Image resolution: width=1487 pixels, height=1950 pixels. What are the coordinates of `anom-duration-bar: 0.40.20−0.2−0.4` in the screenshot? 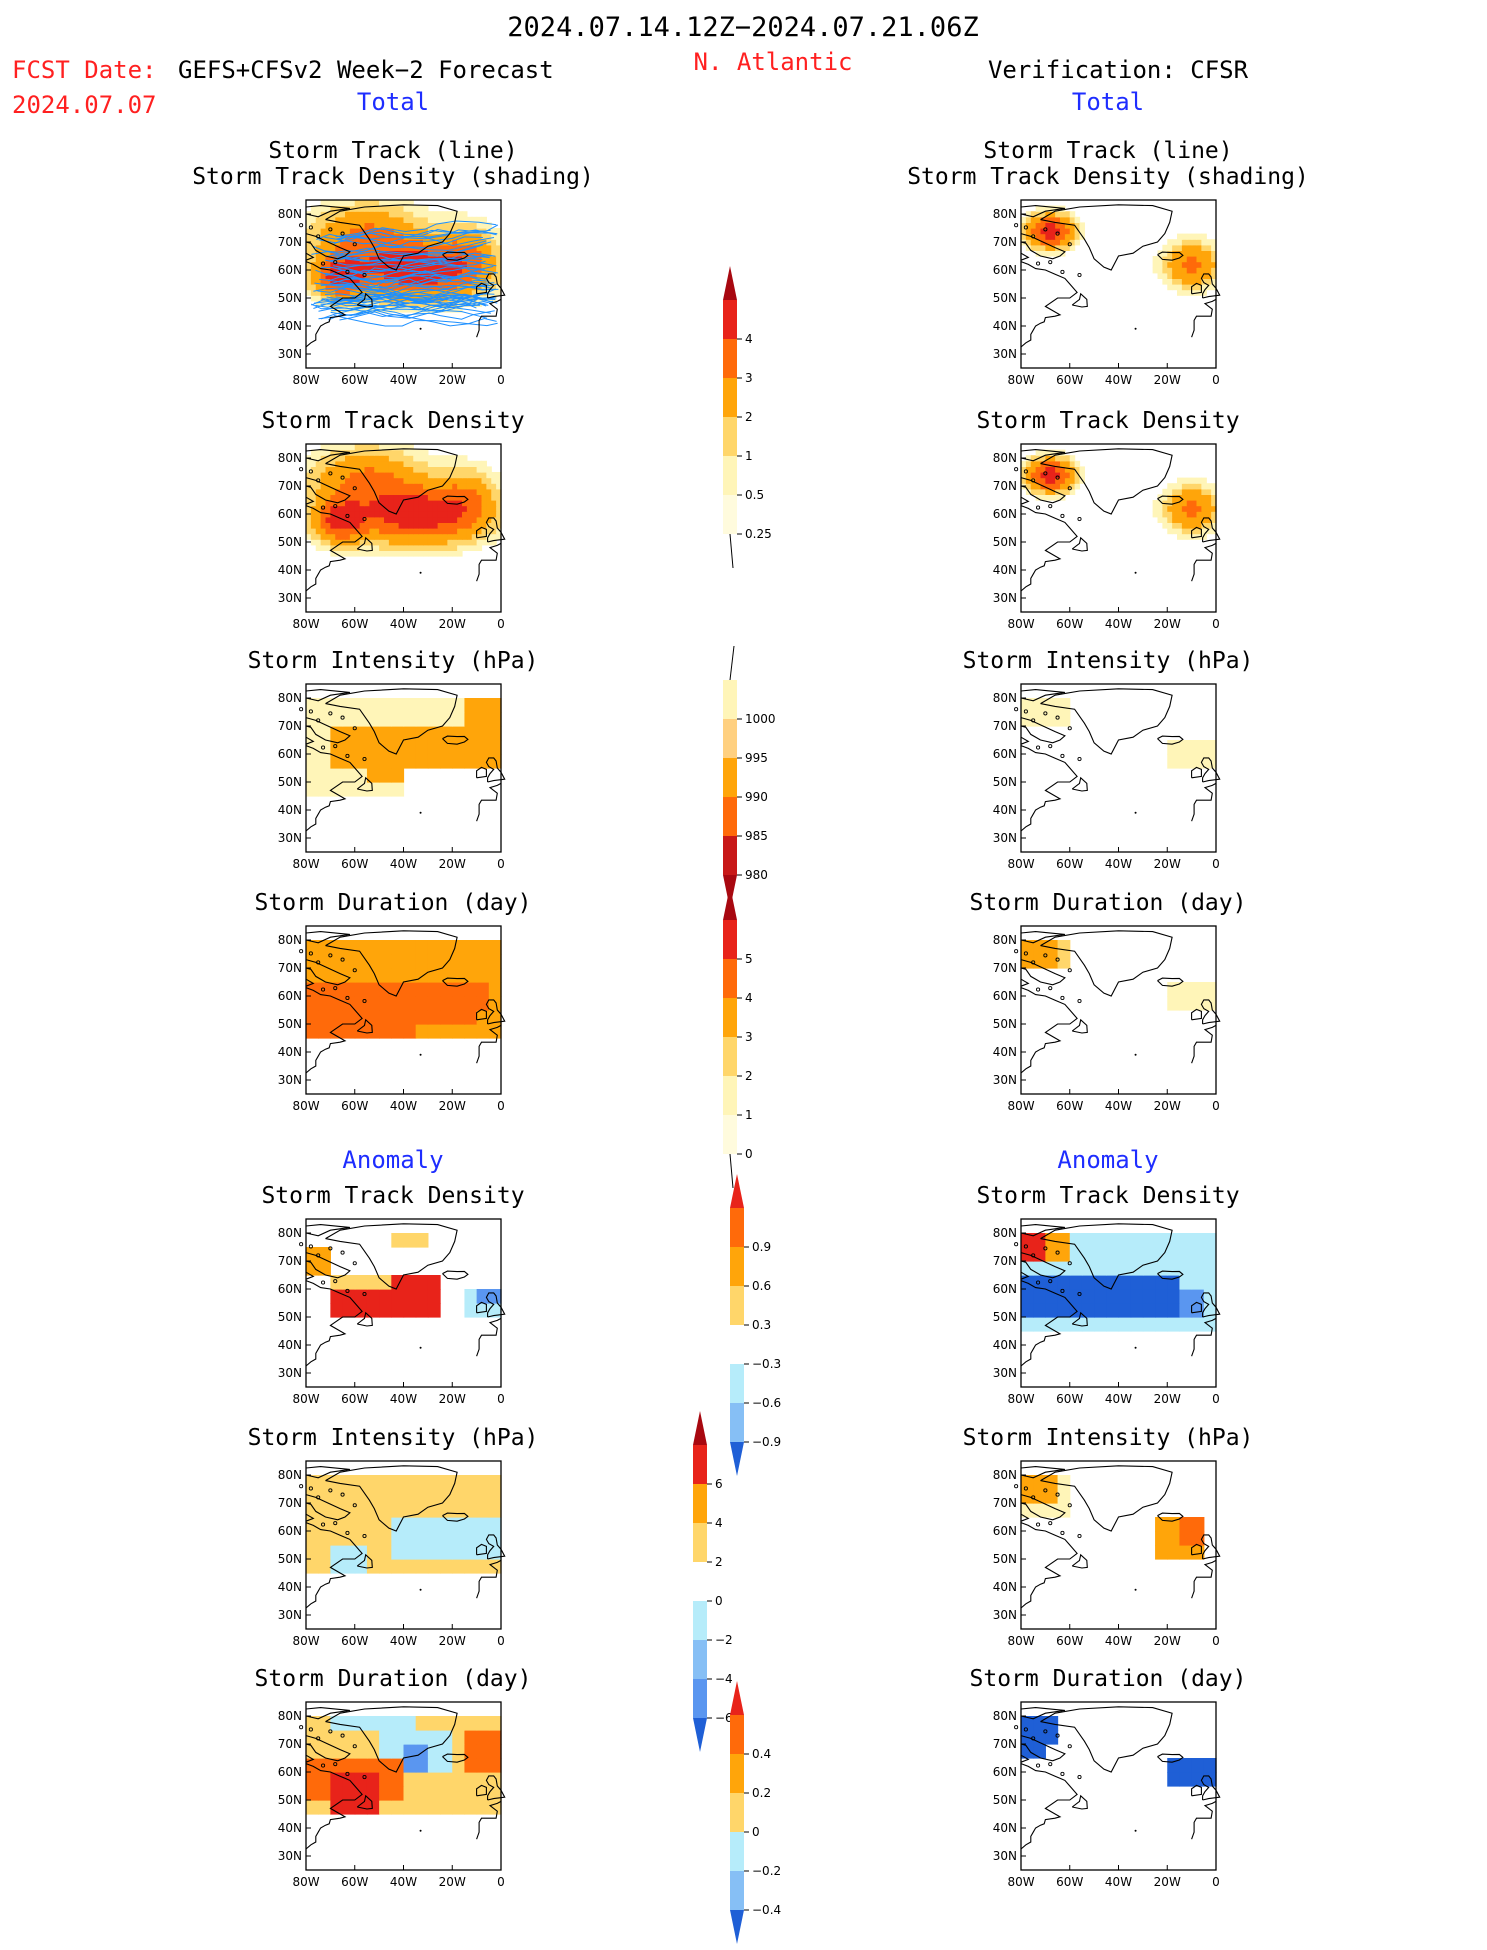 It's located at (755, 1812).